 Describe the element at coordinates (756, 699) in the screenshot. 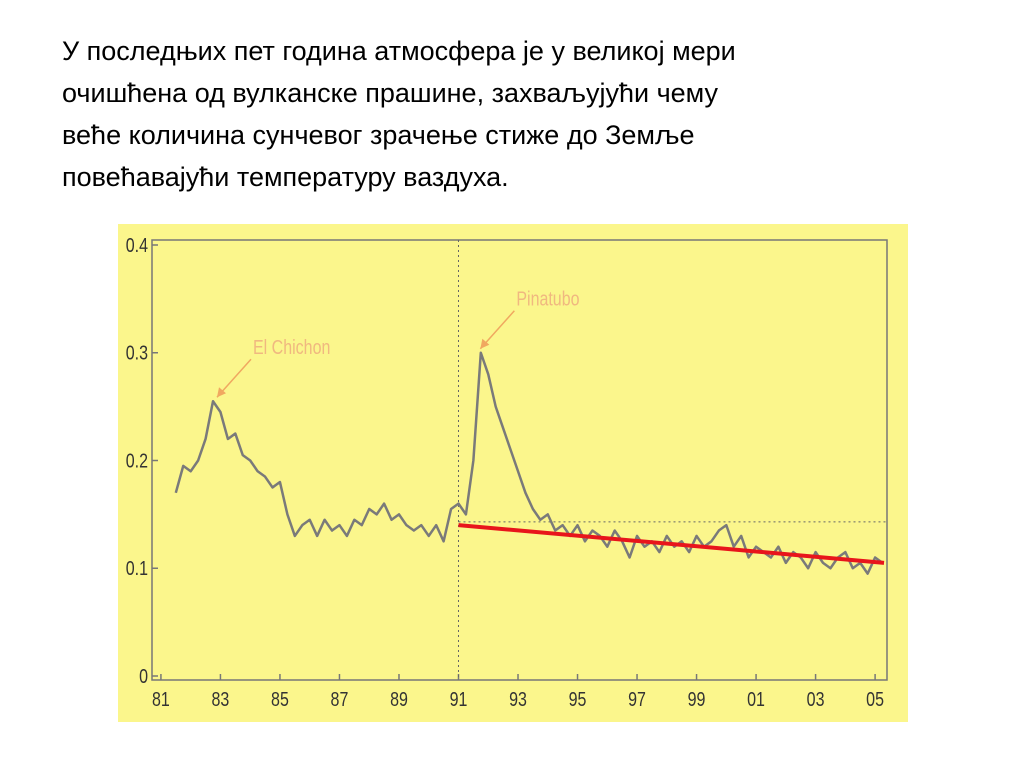

I see `x-tick-label: 01` at that location.